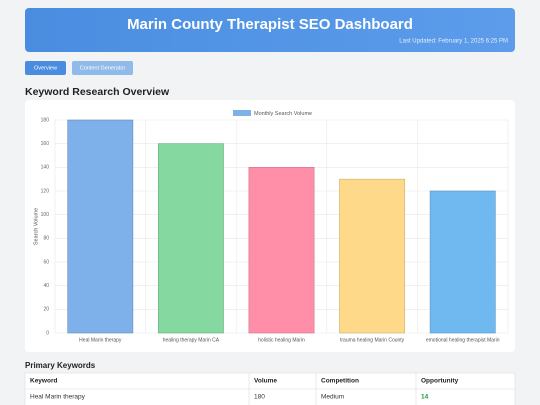 The width and height of the screenshot is (540, 405). Describe the element at coordinates (191, 340) in the screenshot. I see `x-tick-label: healing therapy Marin CA` at that location.